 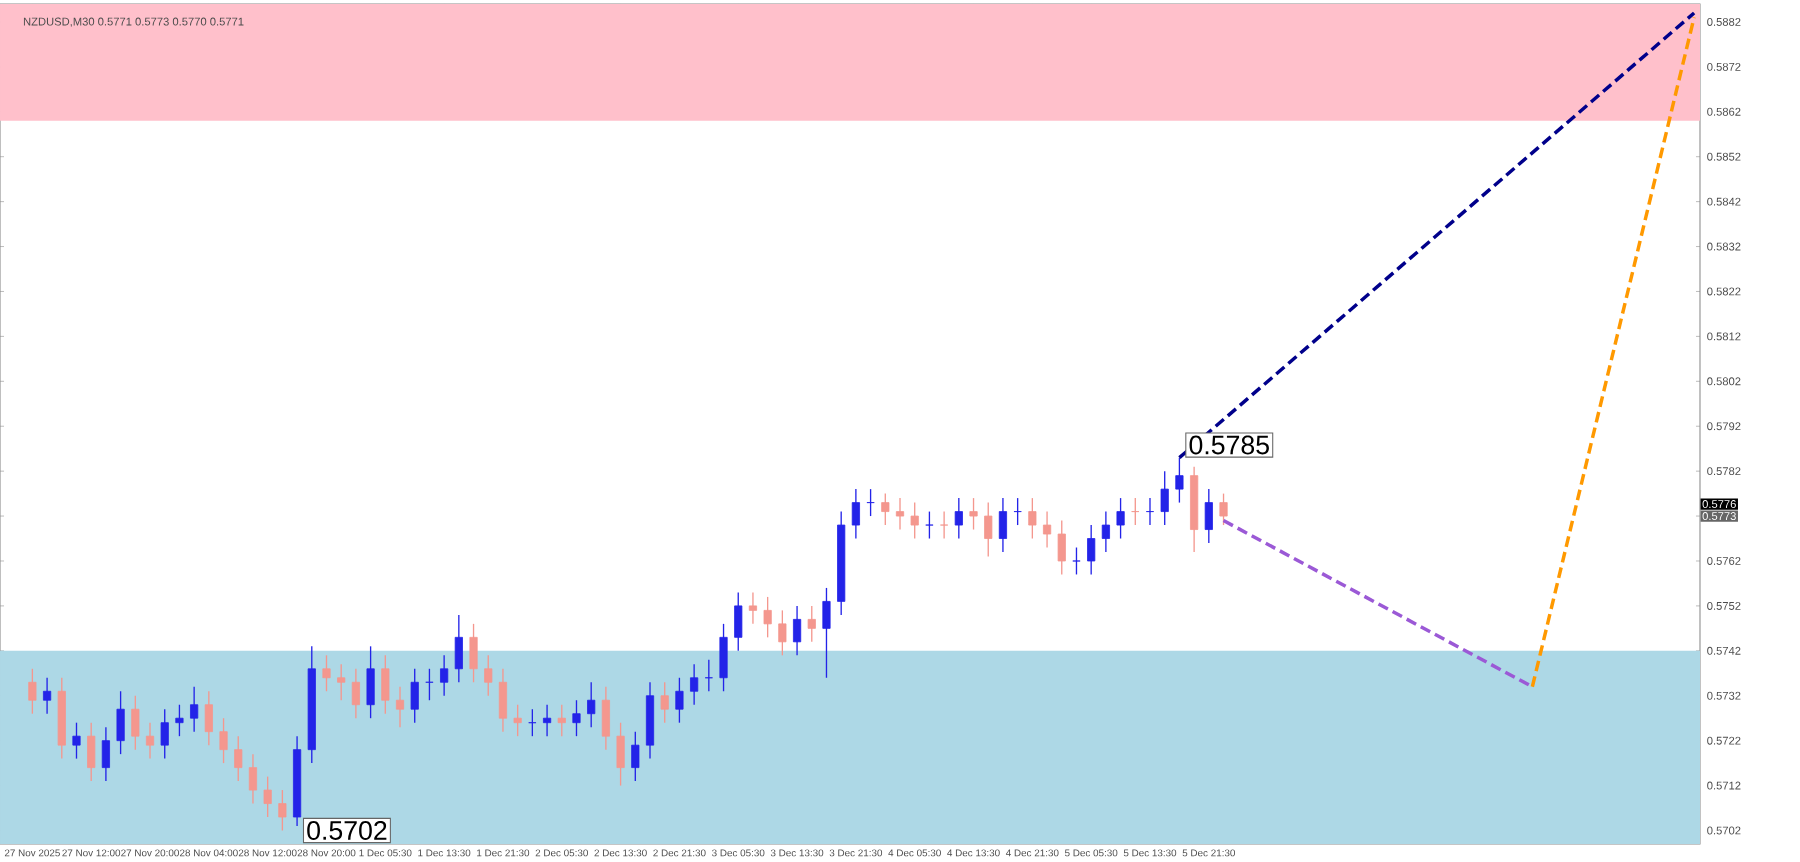 I want to click on annotation: 0.5785, so click(x=1229, y=445).